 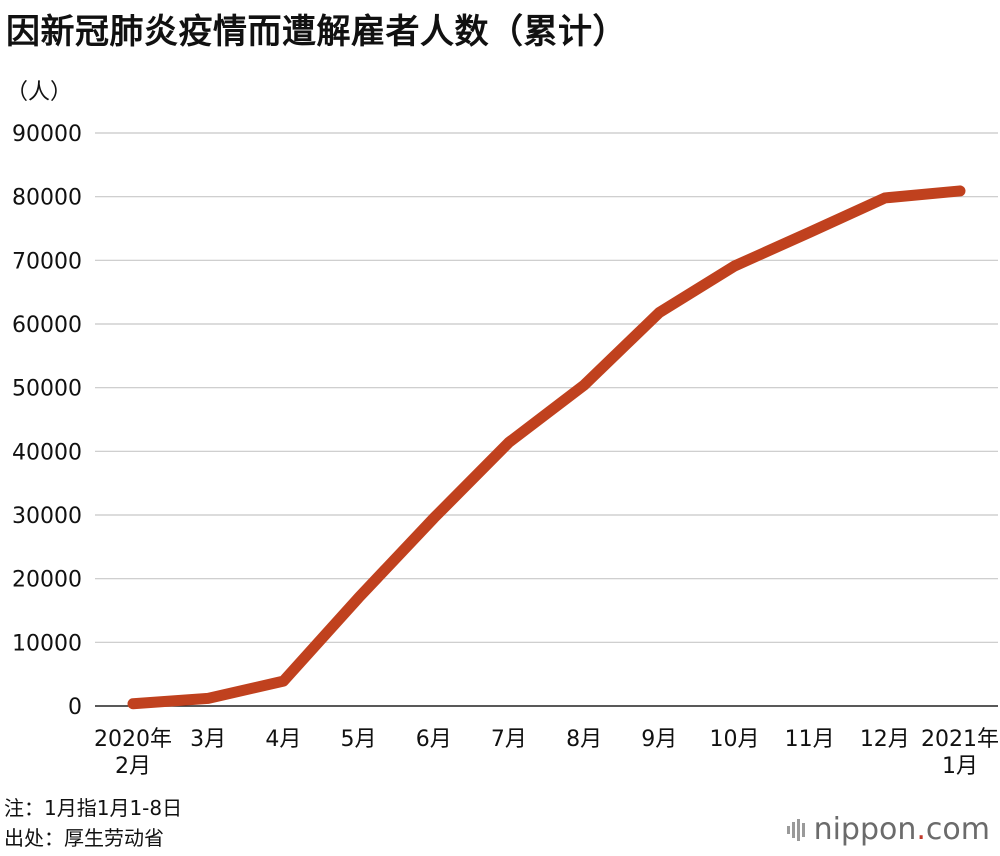 What do you see at coordinates (810, 739) in the screenshot?
I see `x-tick-label: 11月` at bounding box center [810, 739].